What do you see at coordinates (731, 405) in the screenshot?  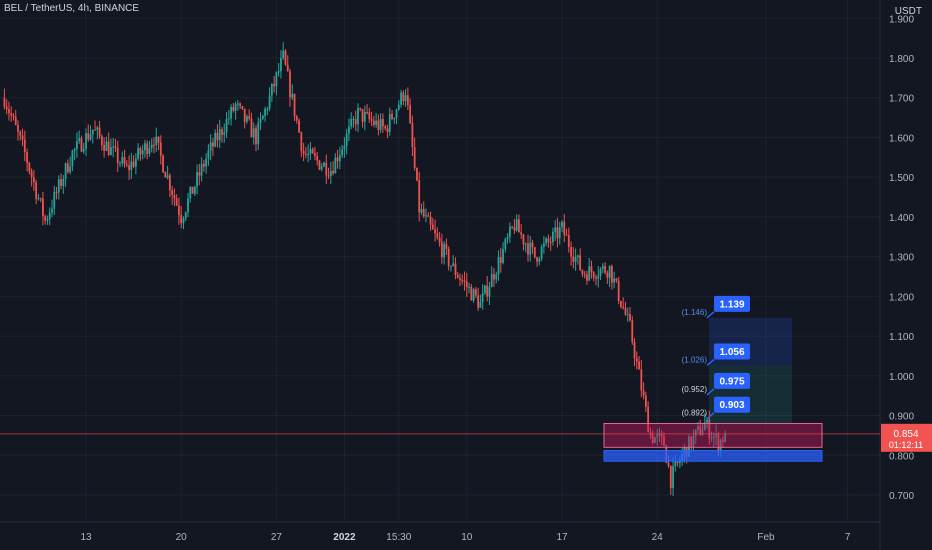 I see `target-label: 0.903` at bounding box center [731, 405].